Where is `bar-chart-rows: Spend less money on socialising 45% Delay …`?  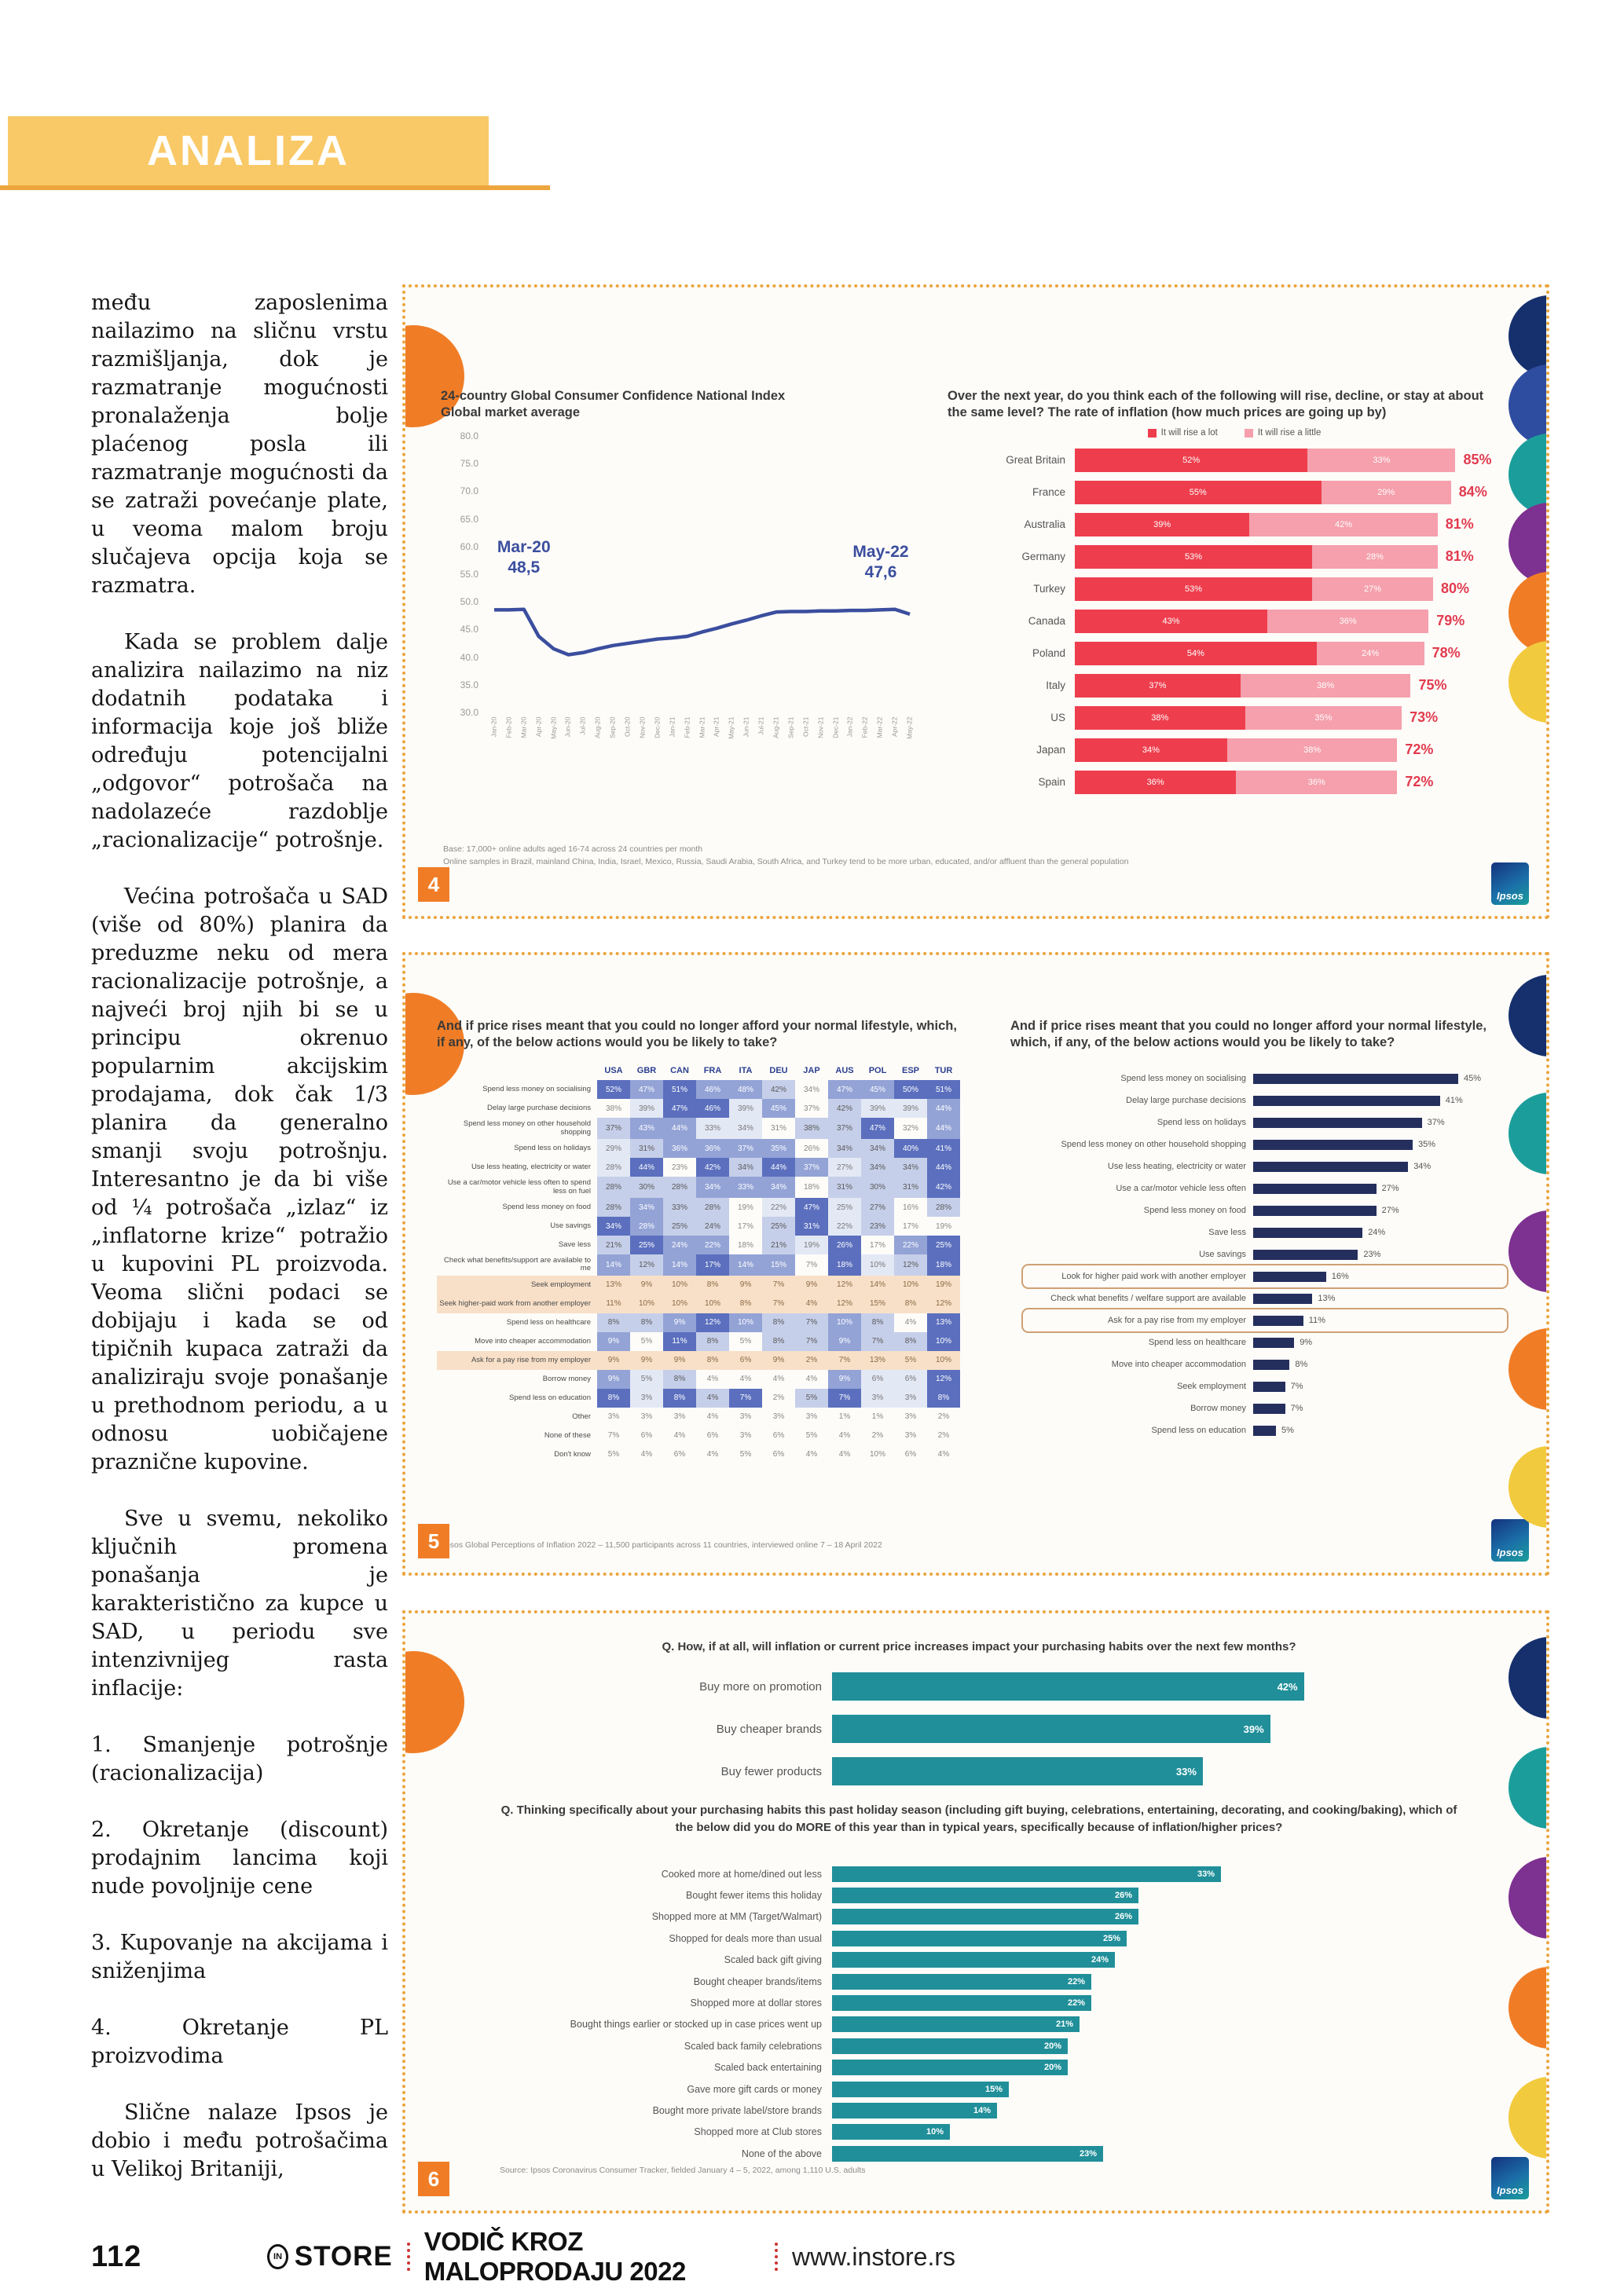
bar-chart-rows: Spend less money on socialising 45% Delay … is located at coordinates (1269, 1254).